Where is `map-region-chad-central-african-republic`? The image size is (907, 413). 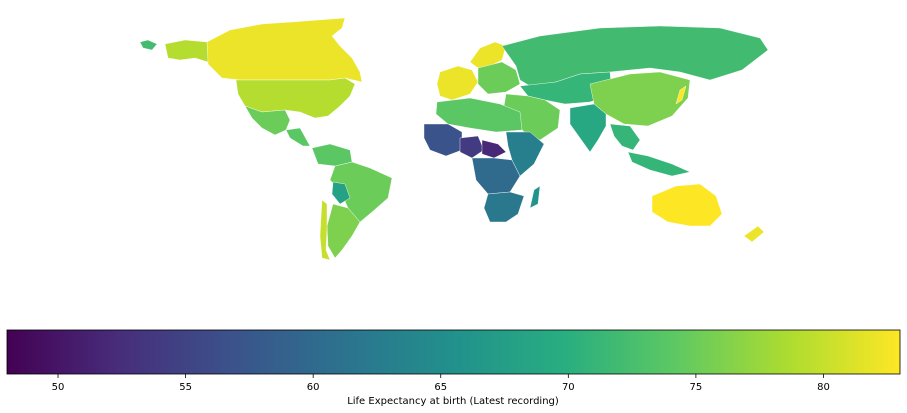 map-region-chad-central-african-republic is located at coordinates (494, 149).